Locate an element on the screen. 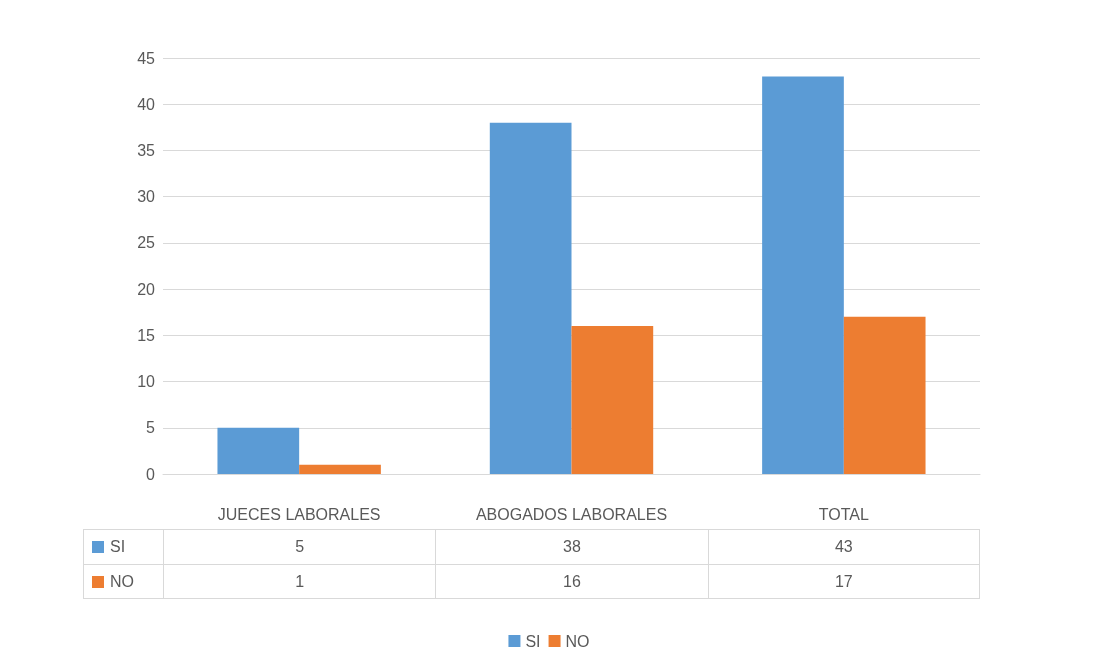  data-label: 16 is located at coordinates (571, 581).